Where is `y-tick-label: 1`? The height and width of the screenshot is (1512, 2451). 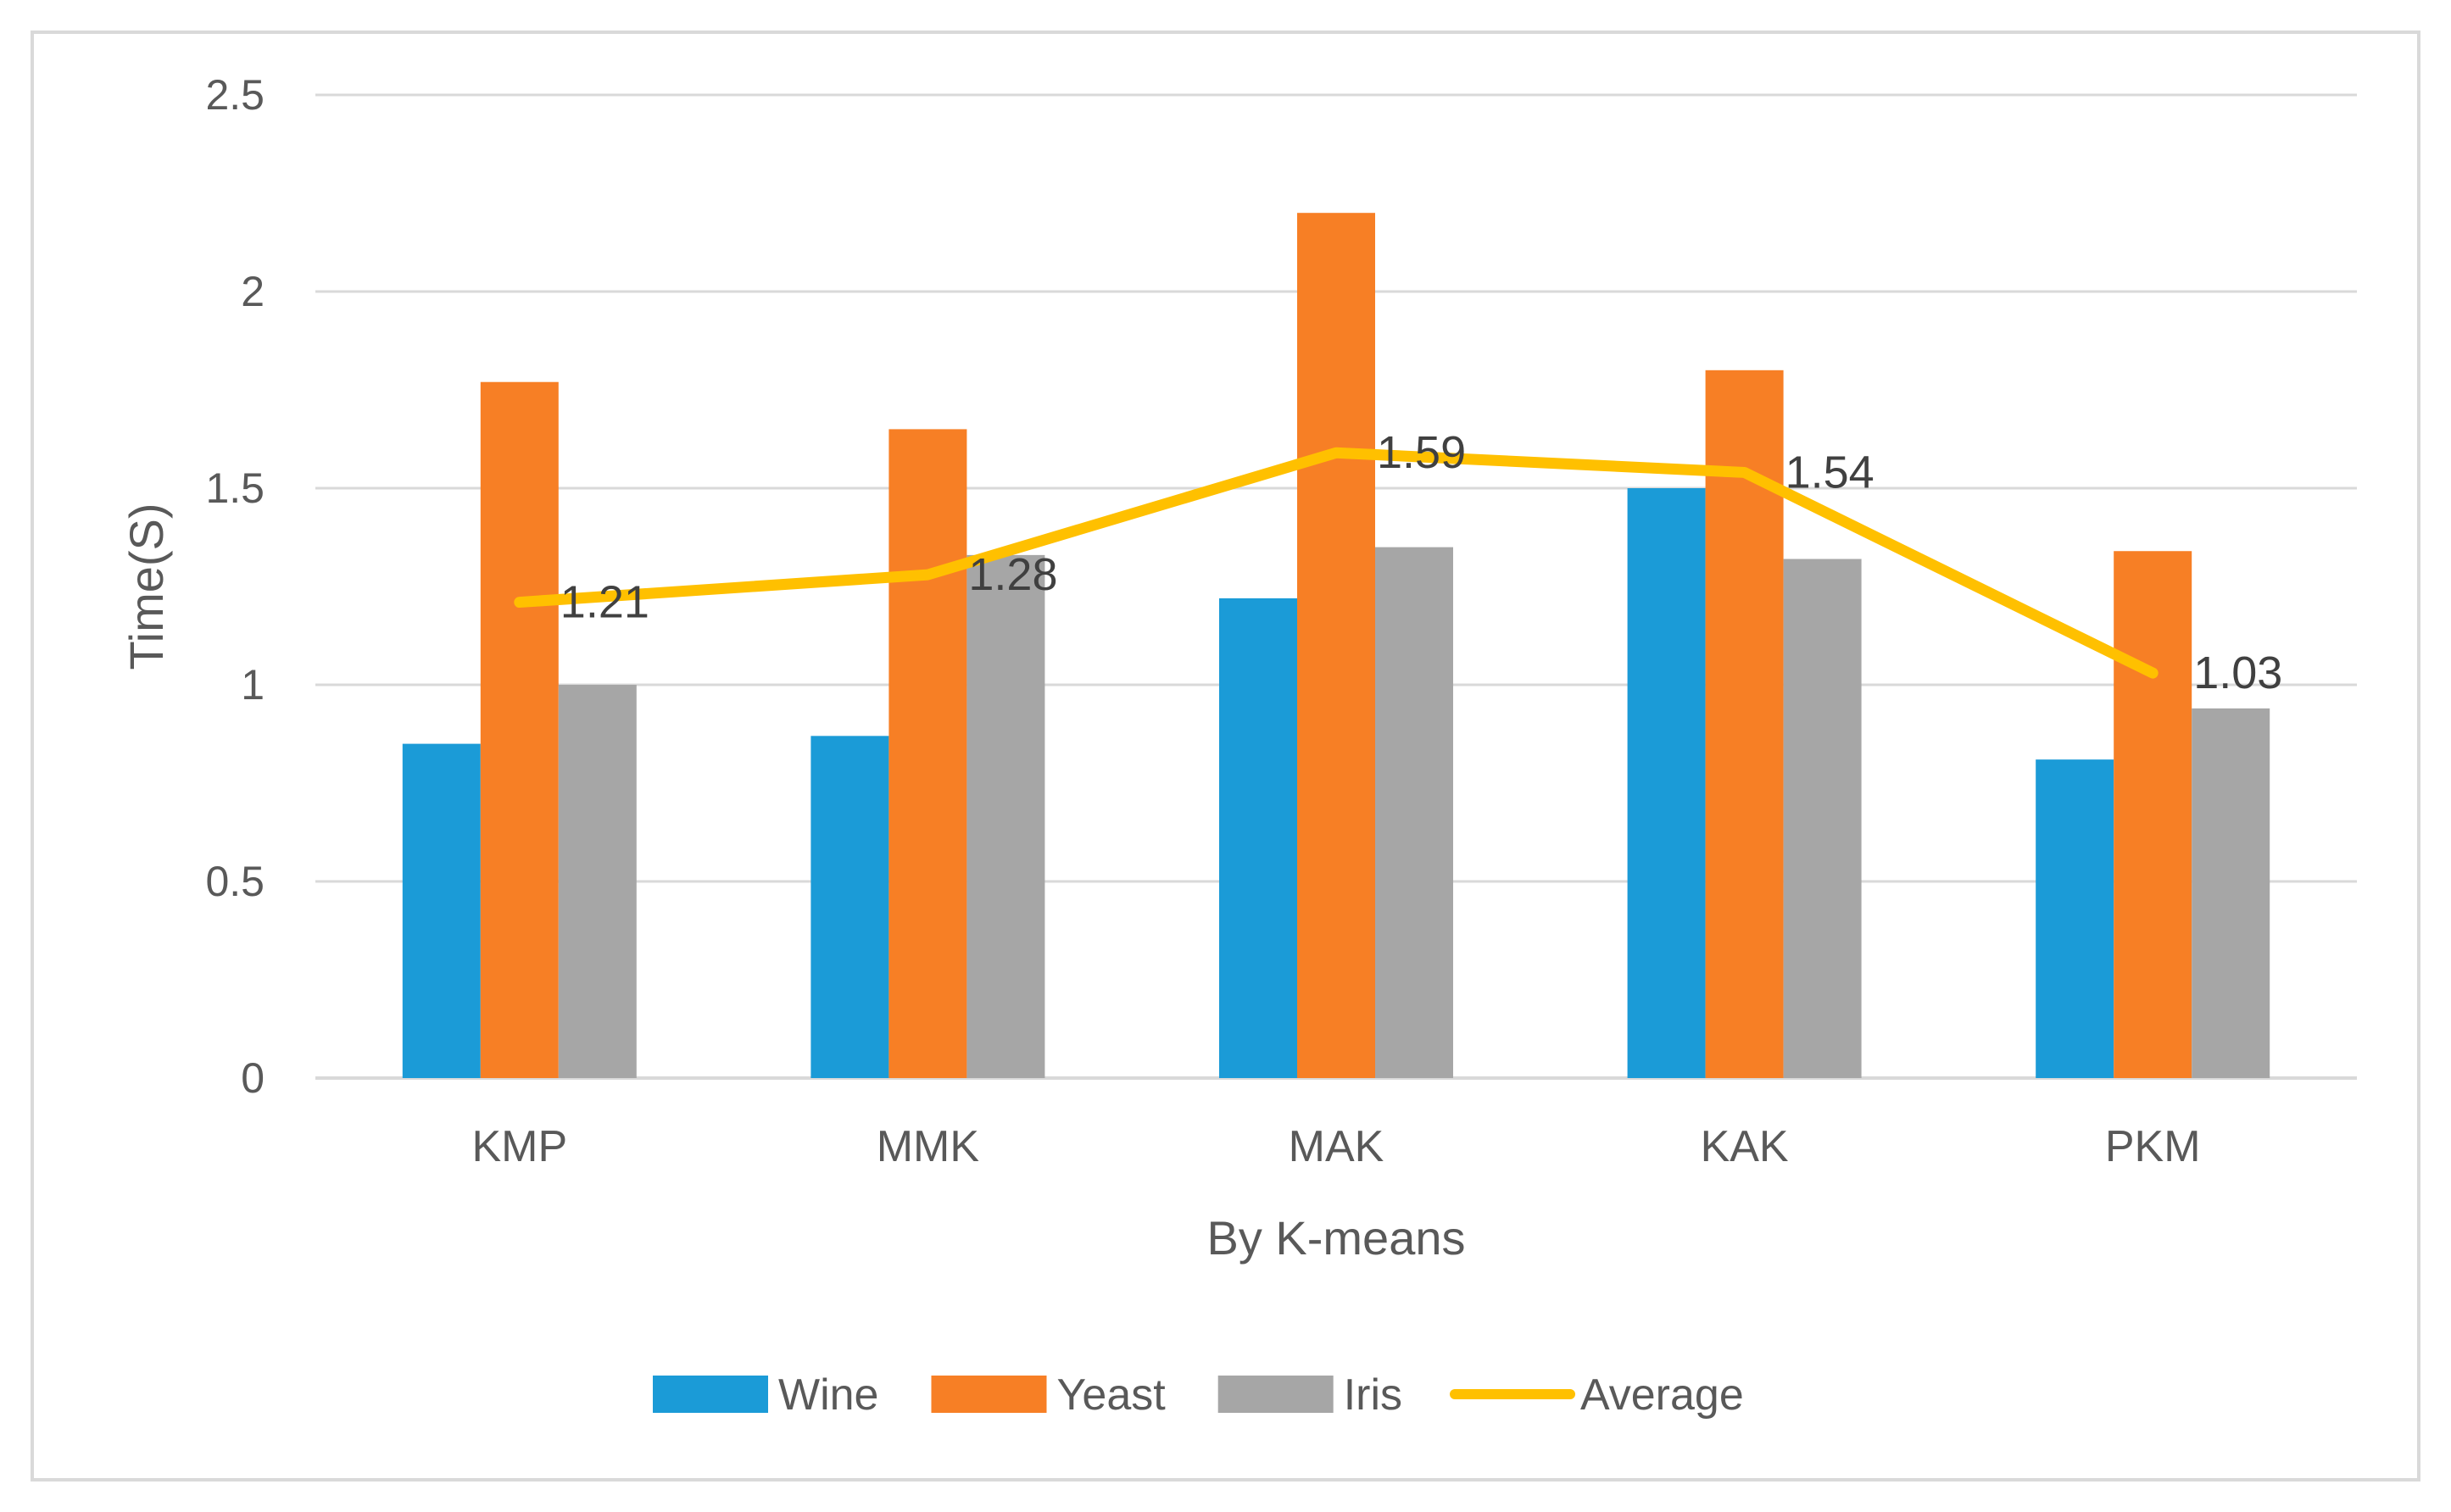 y-tick-label: 1 is located at coordinates (253, 685).